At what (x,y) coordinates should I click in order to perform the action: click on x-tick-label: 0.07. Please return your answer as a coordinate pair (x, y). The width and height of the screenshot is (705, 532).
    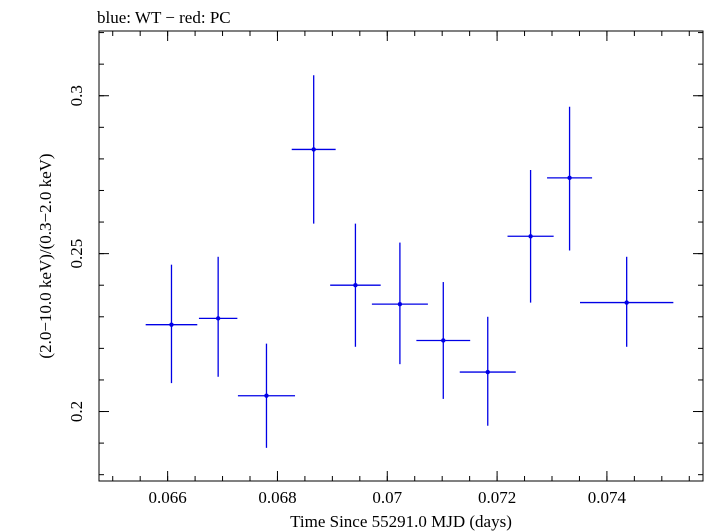
    Looking at the image, I should click on (387, 497).